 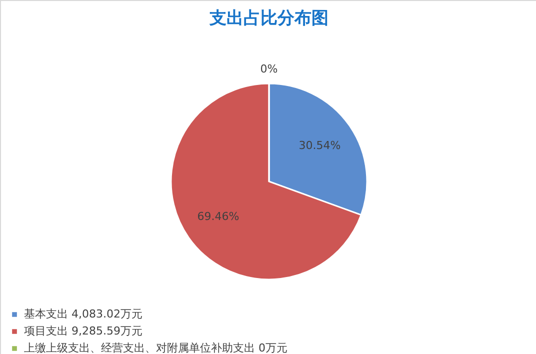 What do you see at coordinates (83, 331) in the screenshot?
I see `legend-label: 项目支出 9,285.59万元` at bounding box center [83, 331].